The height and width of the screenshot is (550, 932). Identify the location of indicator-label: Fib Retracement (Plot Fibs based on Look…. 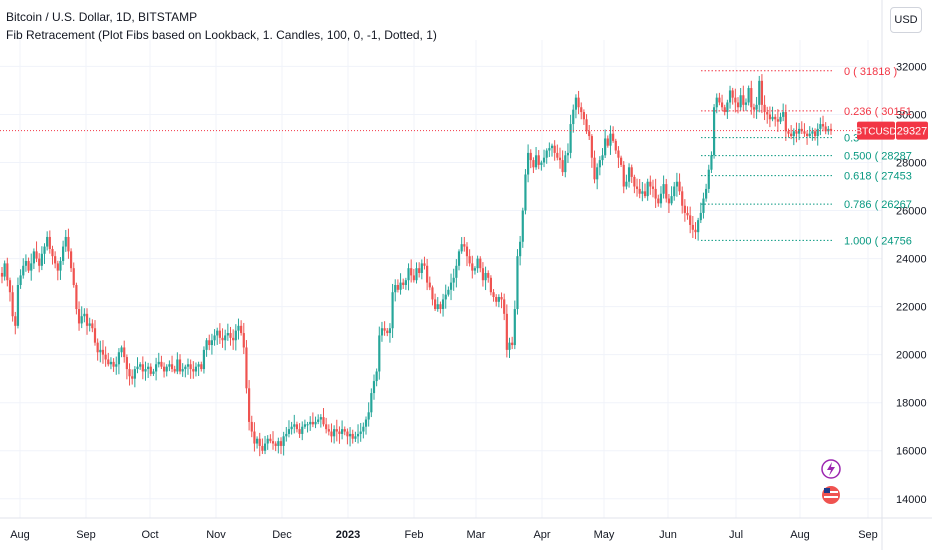
(221, 35).